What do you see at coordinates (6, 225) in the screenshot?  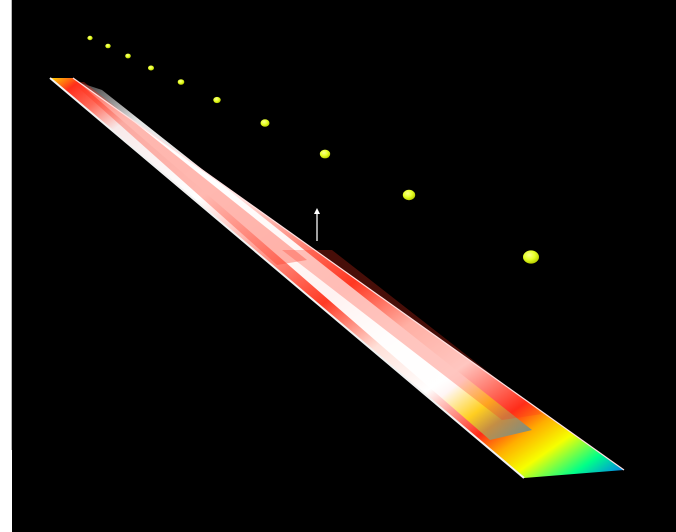 I see `left-window-border` at bounding box center [6, 225].